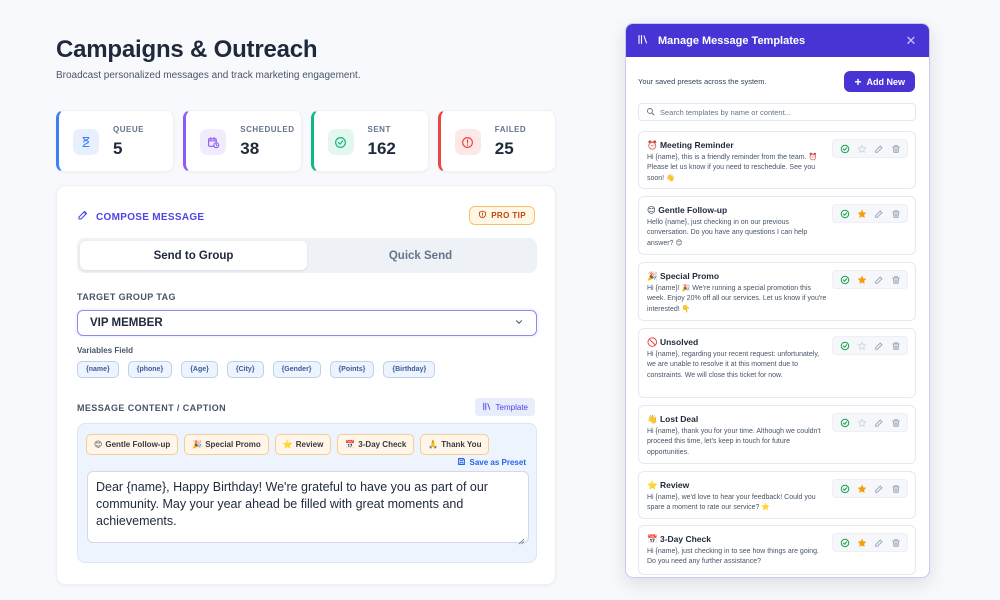  Describe the element at coordinates (86, 142) in the screenshot. I see `hourglass-icon` at that location.